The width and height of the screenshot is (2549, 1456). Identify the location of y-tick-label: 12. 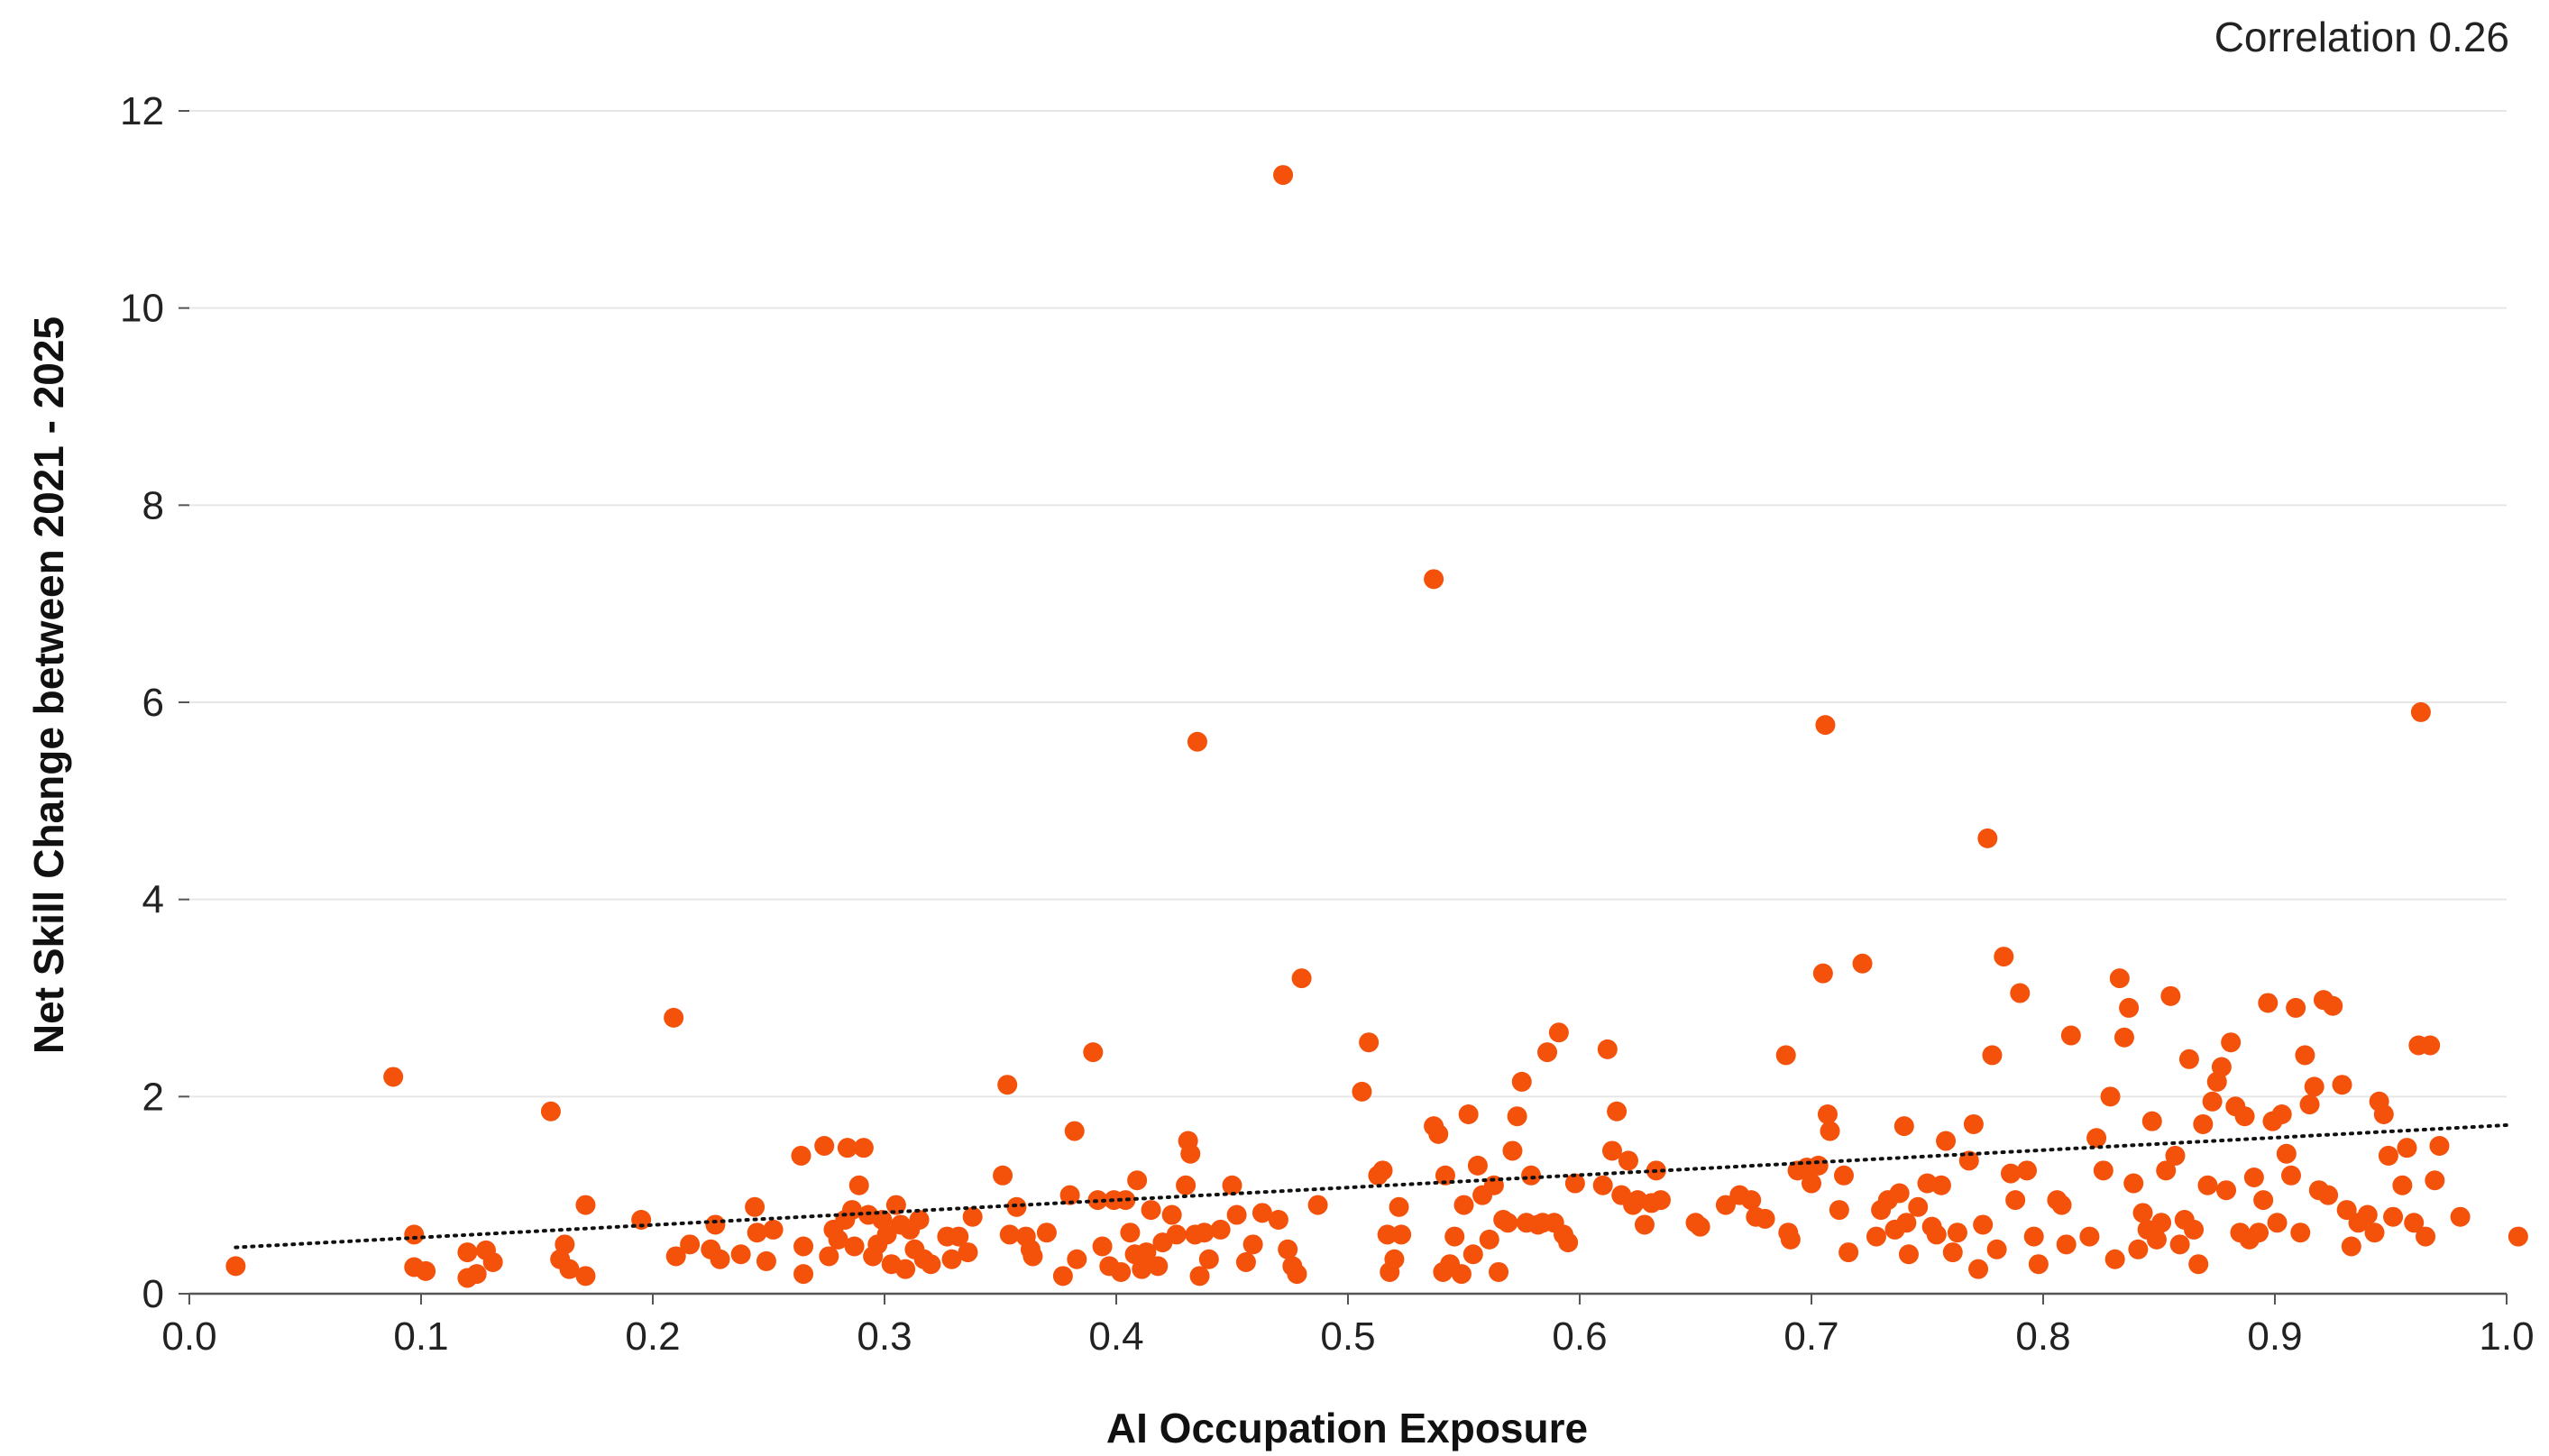
(142, 111).